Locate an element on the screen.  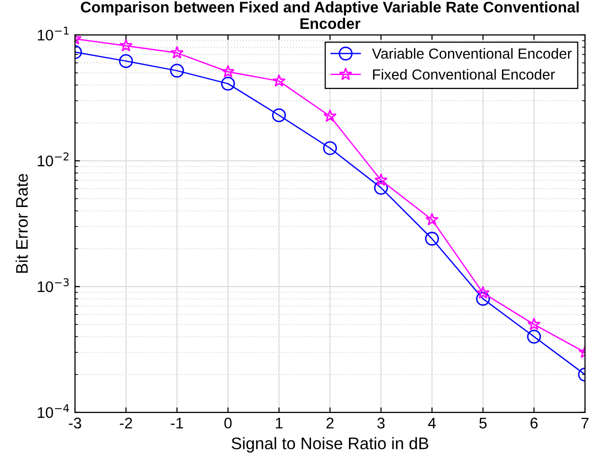
legend-label: Fixed Conventional Encoder is located at coordinates (464, 74).